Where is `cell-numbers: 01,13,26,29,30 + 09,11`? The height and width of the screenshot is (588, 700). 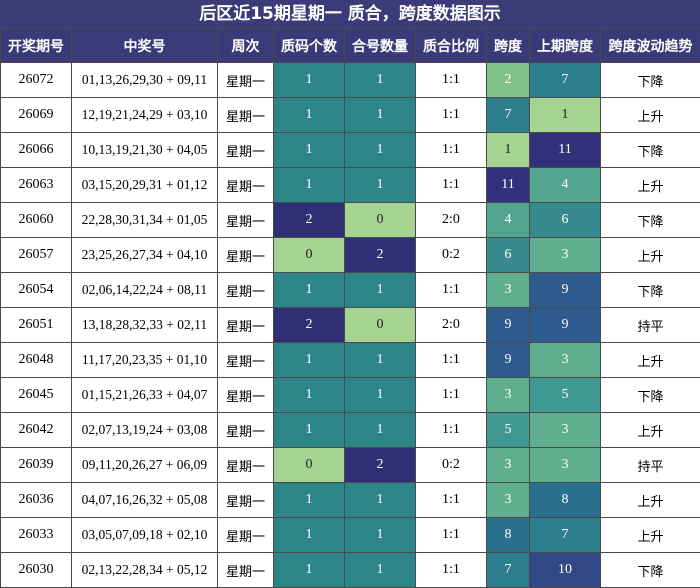 cell-numbers: 01,13,26,29,30 + 09,11 is located at coordinates (144, 80).